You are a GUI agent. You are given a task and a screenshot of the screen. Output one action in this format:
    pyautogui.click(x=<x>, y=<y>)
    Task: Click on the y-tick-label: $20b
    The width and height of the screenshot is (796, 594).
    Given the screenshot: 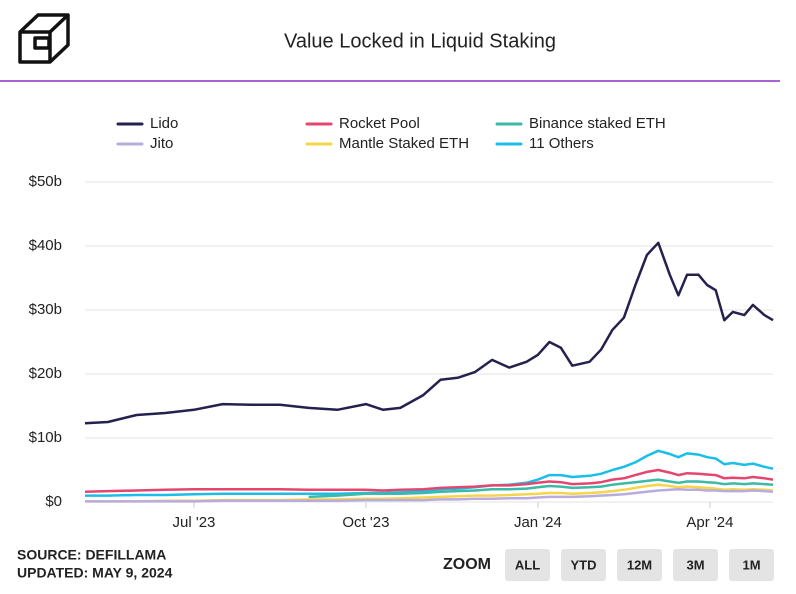 What is the action you would take?
    pyautogui.click(x=45, y=373)
    